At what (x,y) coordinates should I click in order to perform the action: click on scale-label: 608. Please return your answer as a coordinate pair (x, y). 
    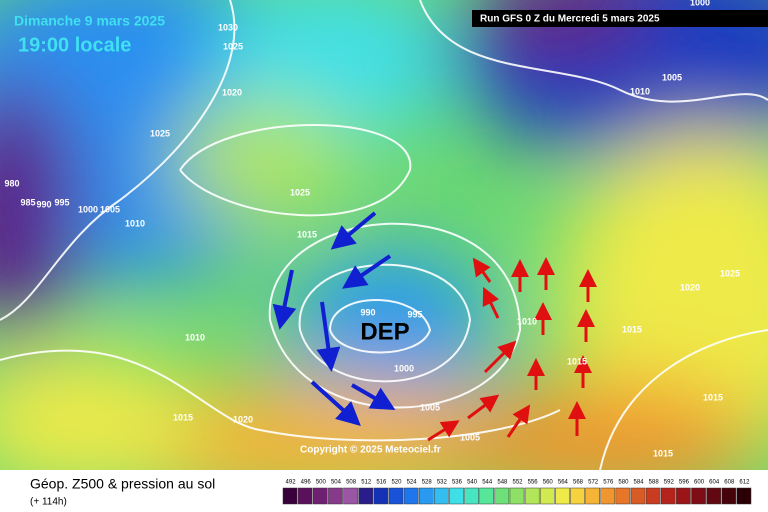
    Looking at the image, I should click on (729, 483).